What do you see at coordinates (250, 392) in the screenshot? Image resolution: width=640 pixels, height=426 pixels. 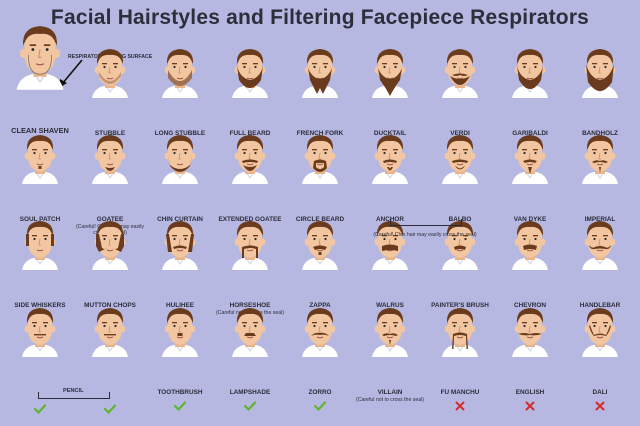 I see `hairstyle-label: LAMPSHADE` at bounding box center [250, 392].